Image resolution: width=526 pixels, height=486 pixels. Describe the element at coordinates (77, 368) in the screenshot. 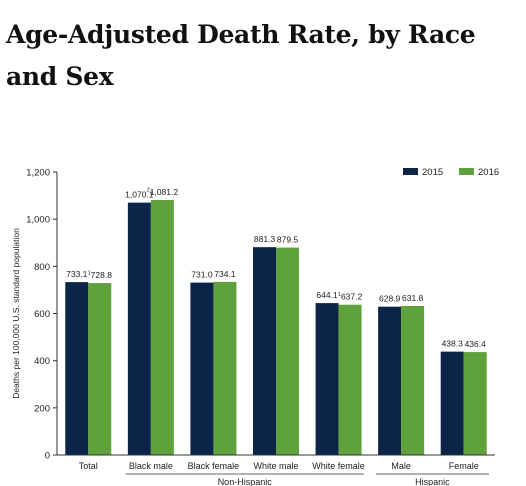

I see `bar-2015-total` at that location.